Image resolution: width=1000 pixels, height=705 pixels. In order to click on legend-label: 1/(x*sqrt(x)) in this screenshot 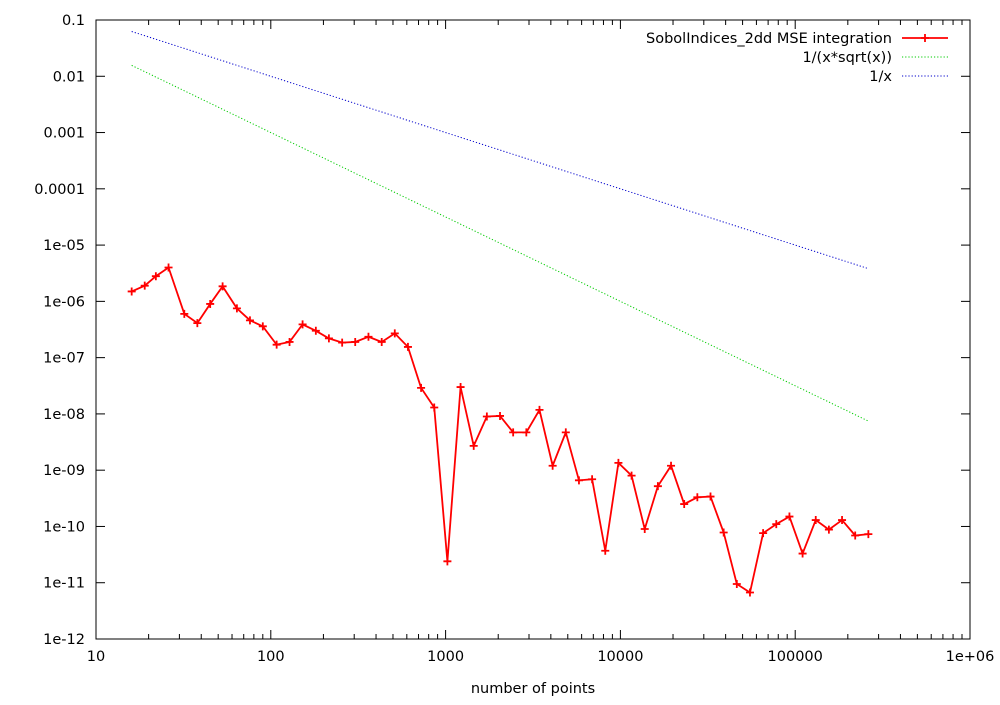, I will do `click(847, 58)`.